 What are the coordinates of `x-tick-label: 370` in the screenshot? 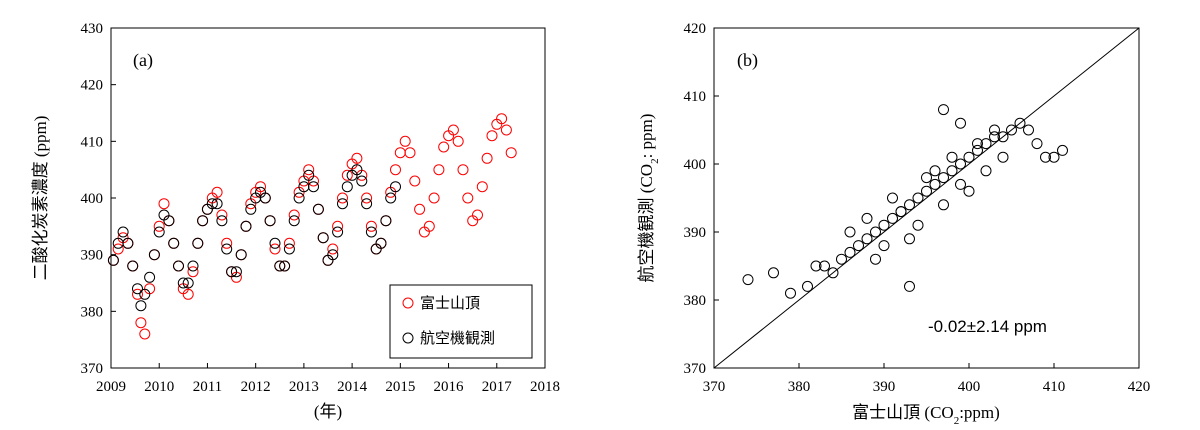 It's located at (714, 387).